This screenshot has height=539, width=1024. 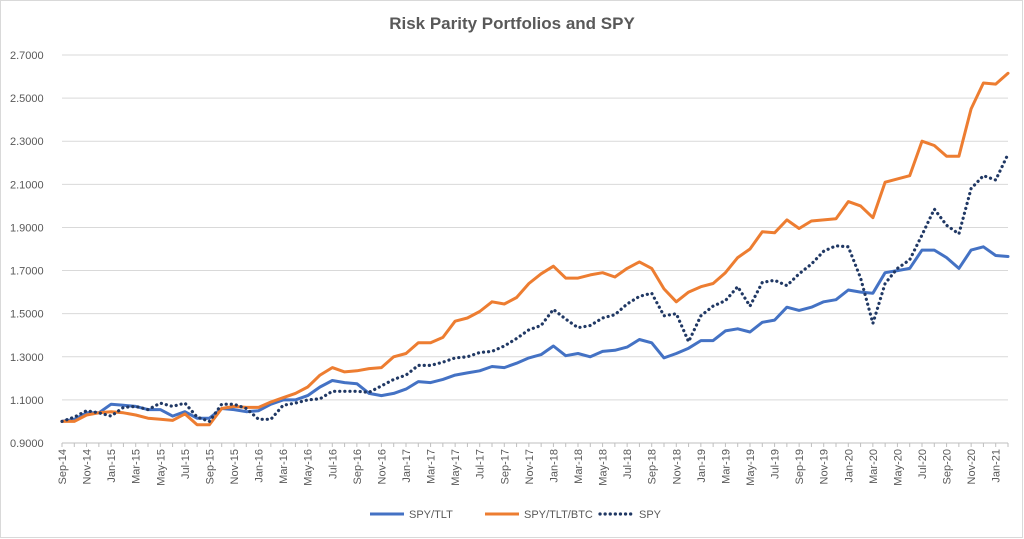 I want to click on x-tick-label: Sep-15, so click(x=210, y=466).